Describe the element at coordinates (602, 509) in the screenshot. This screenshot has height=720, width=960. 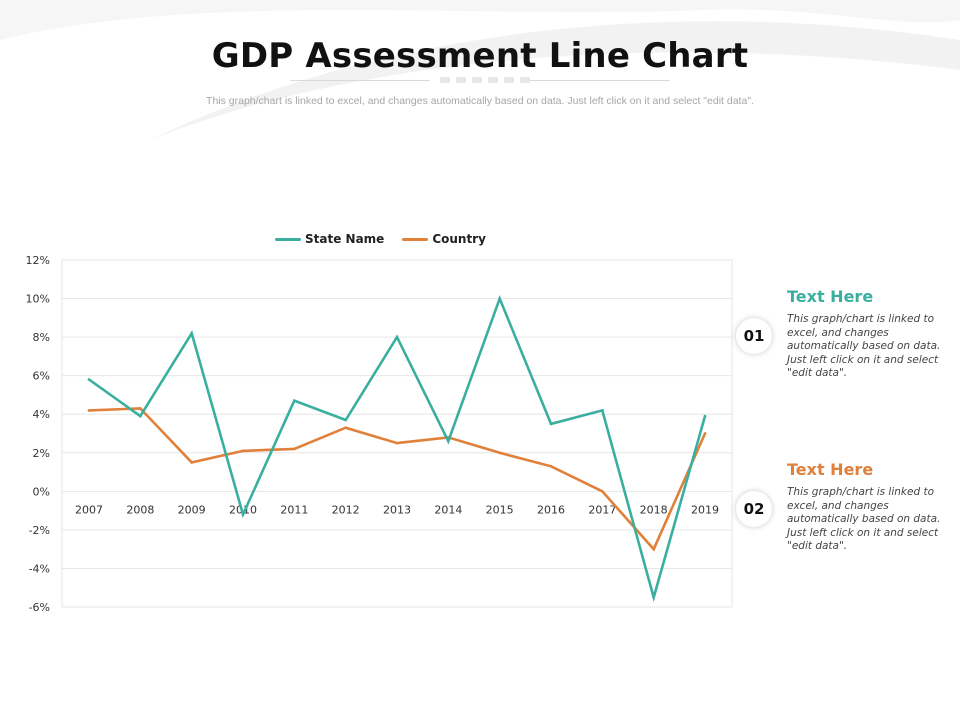
I see `x-tick-label: 2017` at that location.